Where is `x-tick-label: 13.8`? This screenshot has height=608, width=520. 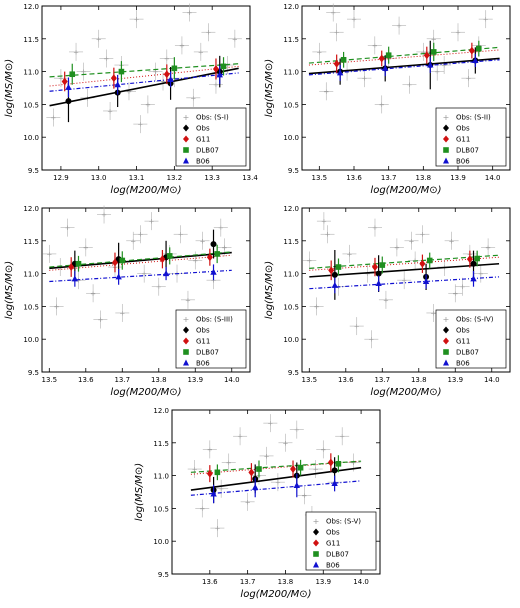 x-tick-label: 13.8 is located at coordinates (159, 380).